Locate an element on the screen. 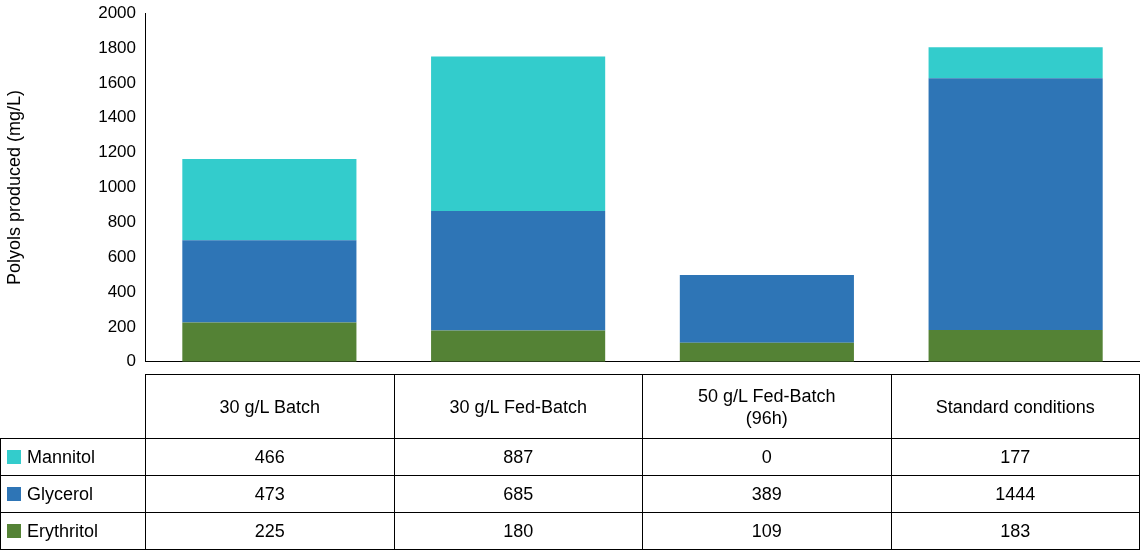  data-label: 473 is located at coordinates (269, 494).